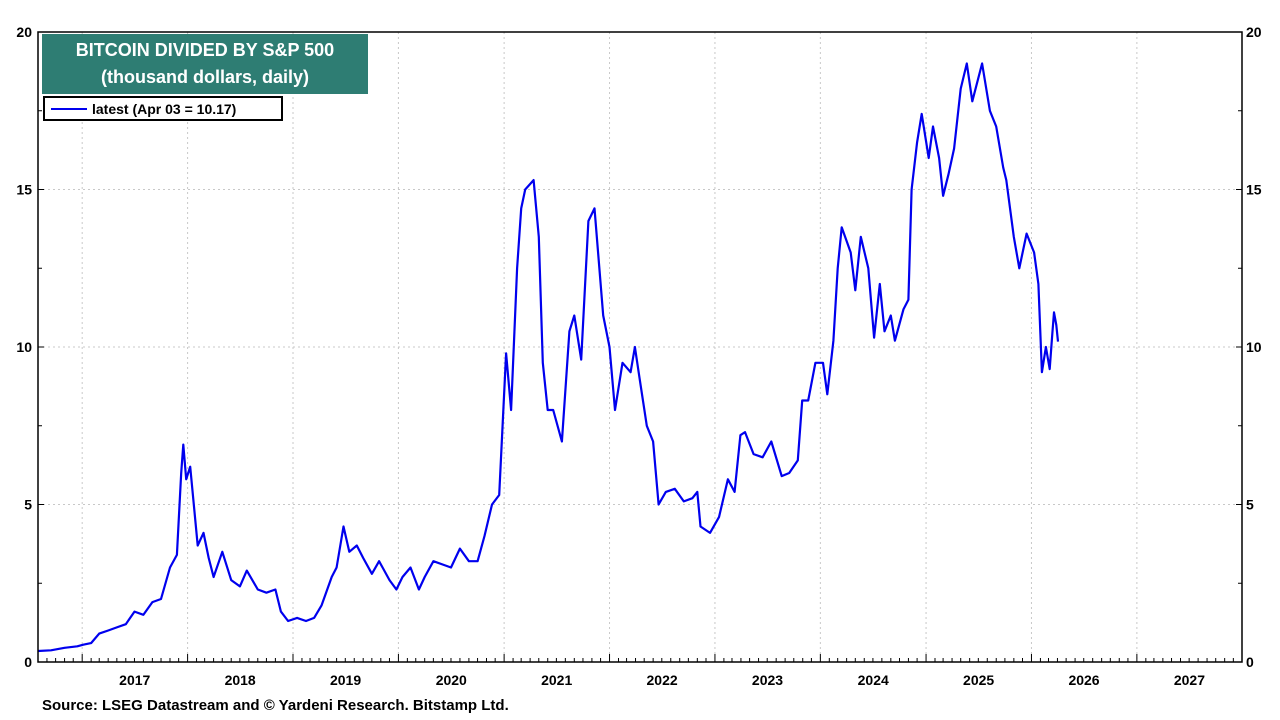  I want to click on legend-label: latest (Apr 03 = 10.17), so click(164, 109).